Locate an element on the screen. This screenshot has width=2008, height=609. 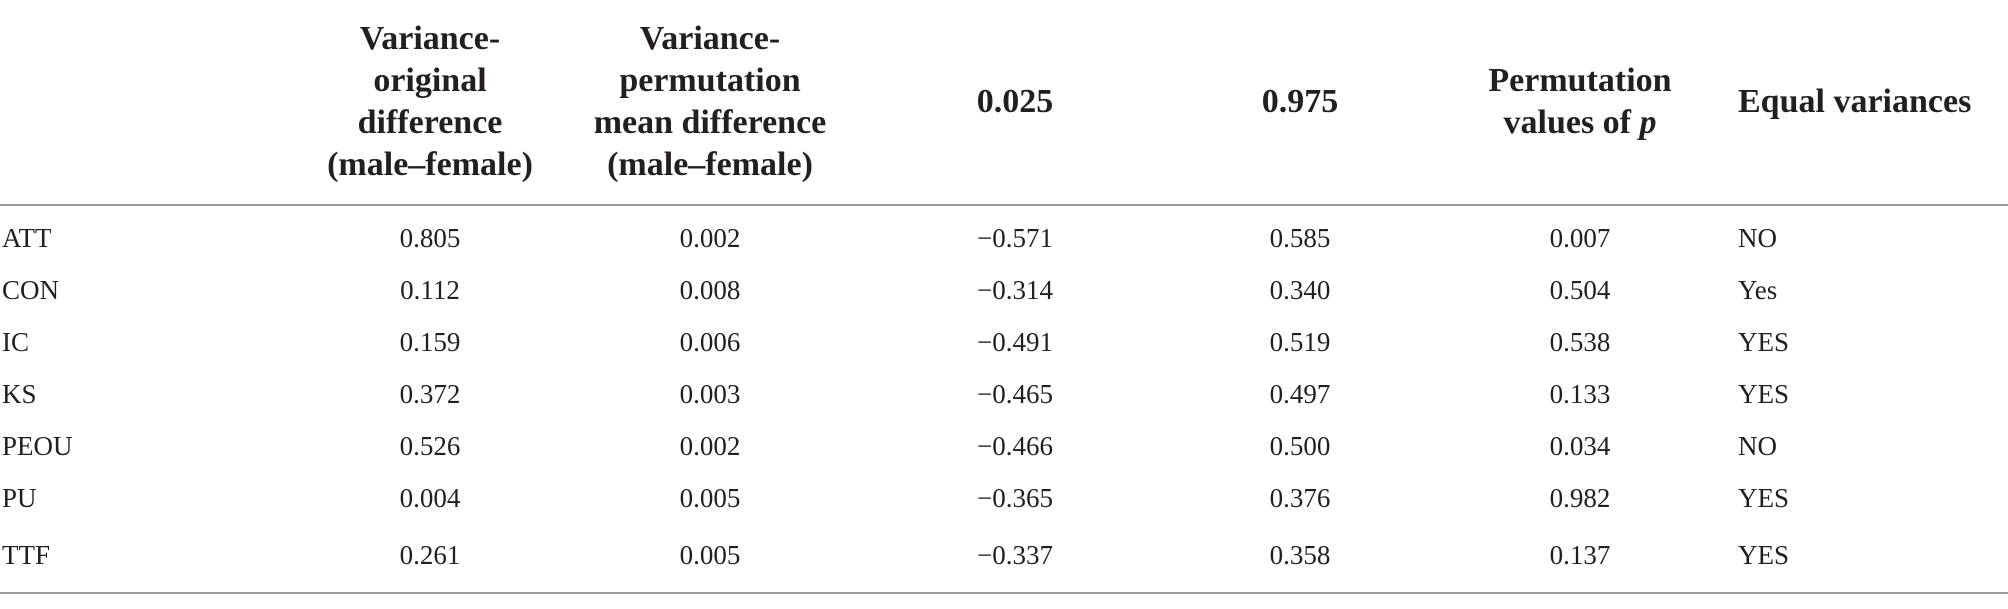
row-construct: PEOU is located at coordinates (37, 445).